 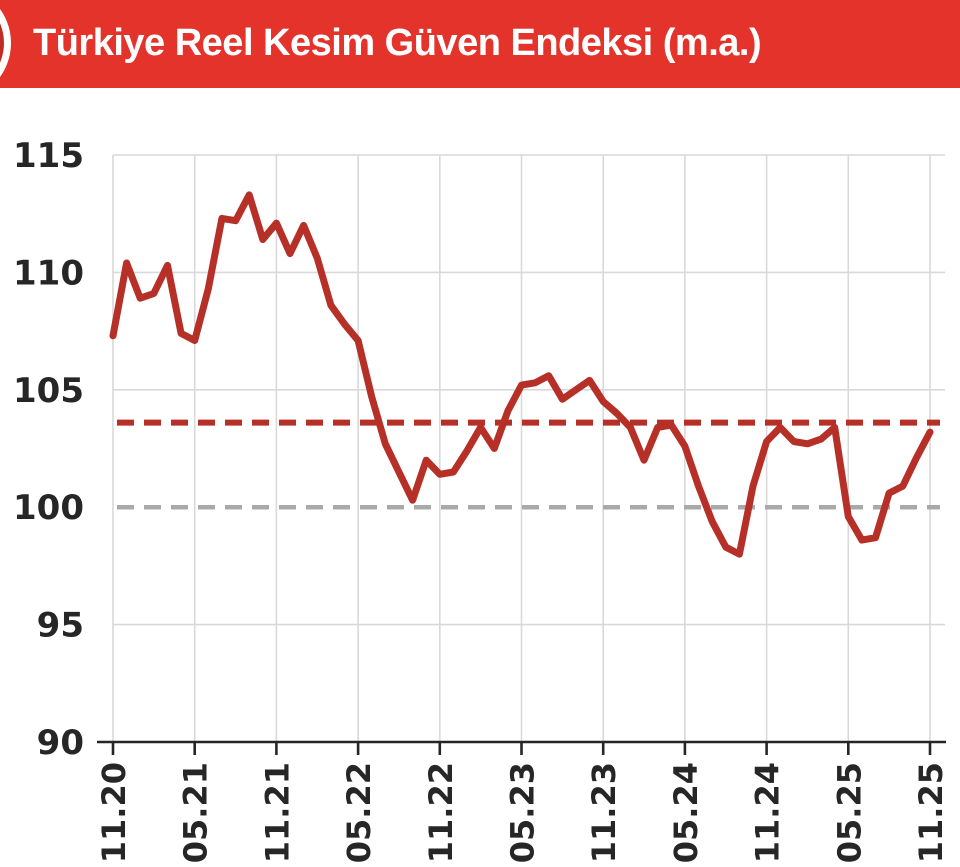 What do you see at coordinates (196, 812) in the screenshot?
I see `x-tick-label: 05.21` at bounding box center [196, 812].